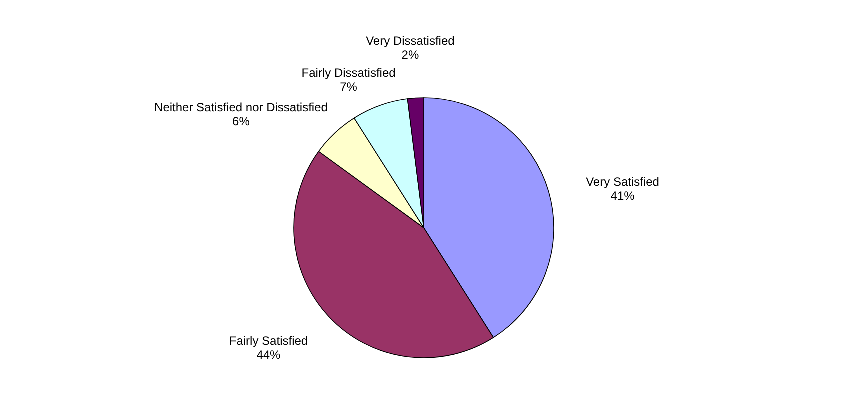 This screenshot has height=418, width=849. Describe the element at coordinates (241, 107) in the screenshot. I see `slice-label: Neither Satisfied nor Dissatisfied` at that location.